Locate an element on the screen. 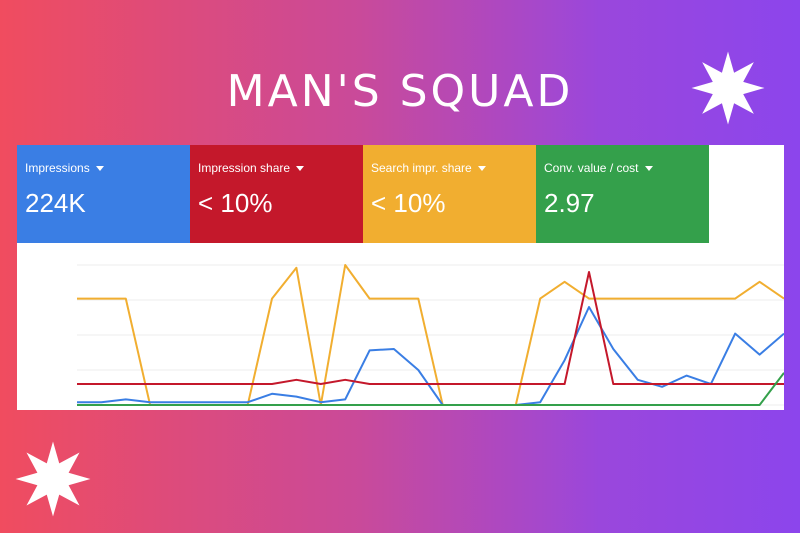 The height and width of the screenshot is (533, 800). metric-label: Conv. value / cost is located at coordinates (591, 168).